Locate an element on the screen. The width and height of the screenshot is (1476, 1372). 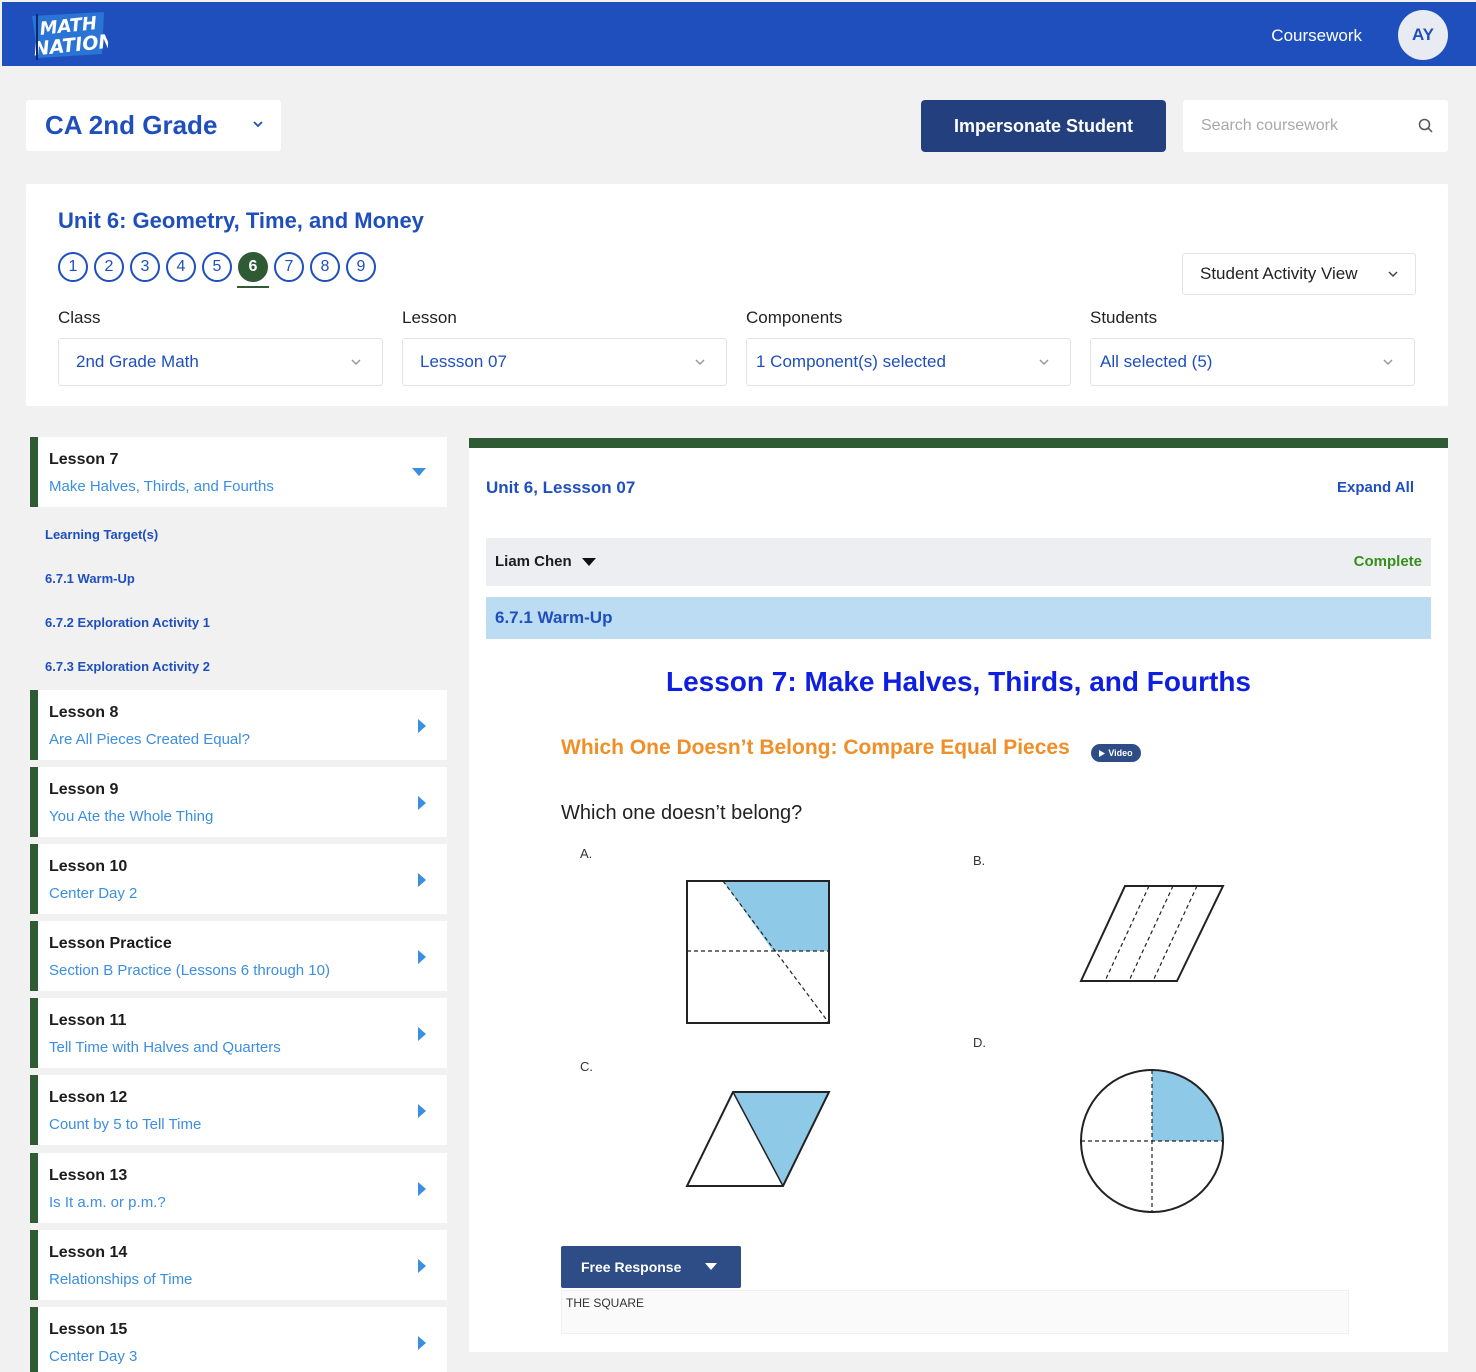
lesson-item-exploration-2: 6.7.3 Exploration Activity 2 is located at coordinates (127, 666).